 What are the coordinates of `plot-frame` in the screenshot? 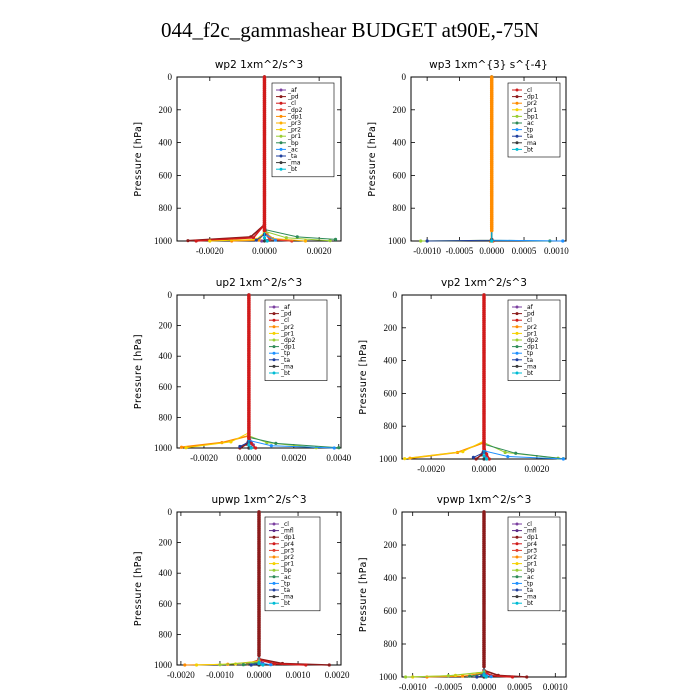 It's located at (488, 159).